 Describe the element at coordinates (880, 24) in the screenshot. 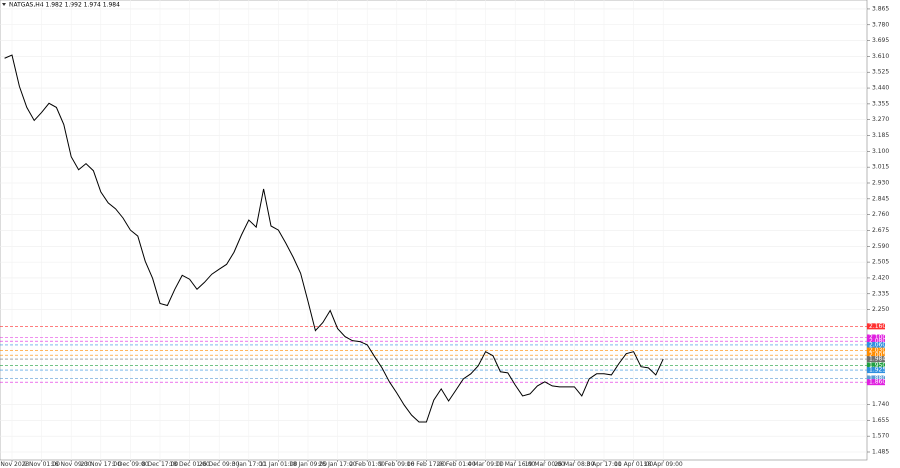

I see `y-tick-label: 3.780` at that location.